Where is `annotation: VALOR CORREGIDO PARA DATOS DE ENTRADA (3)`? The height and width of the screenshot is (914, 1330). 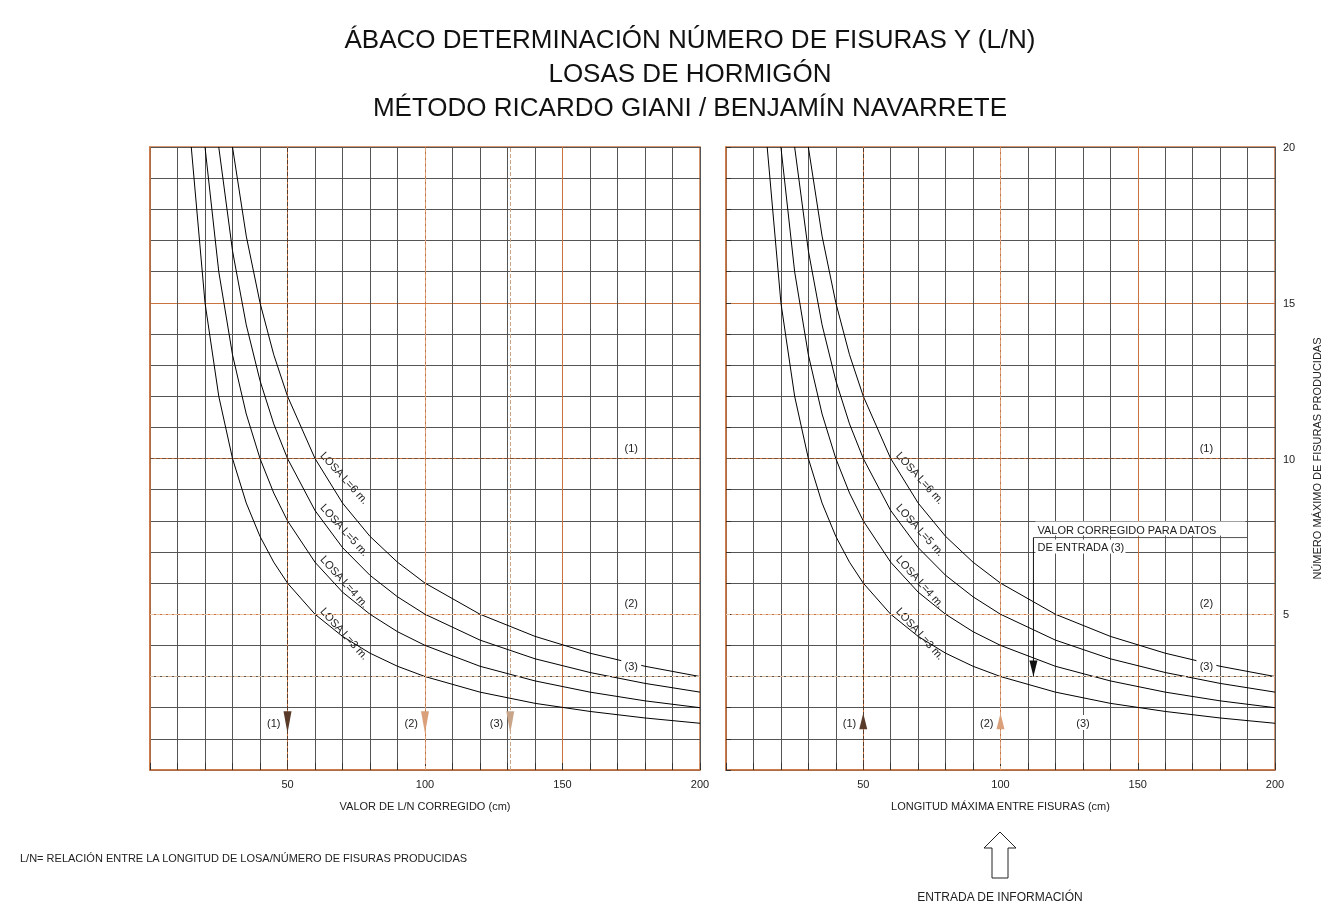
annotation: VALOR CORREGIDO PARA DATOS DE ENTRADA (3) is located at coordinates (1127, 538).